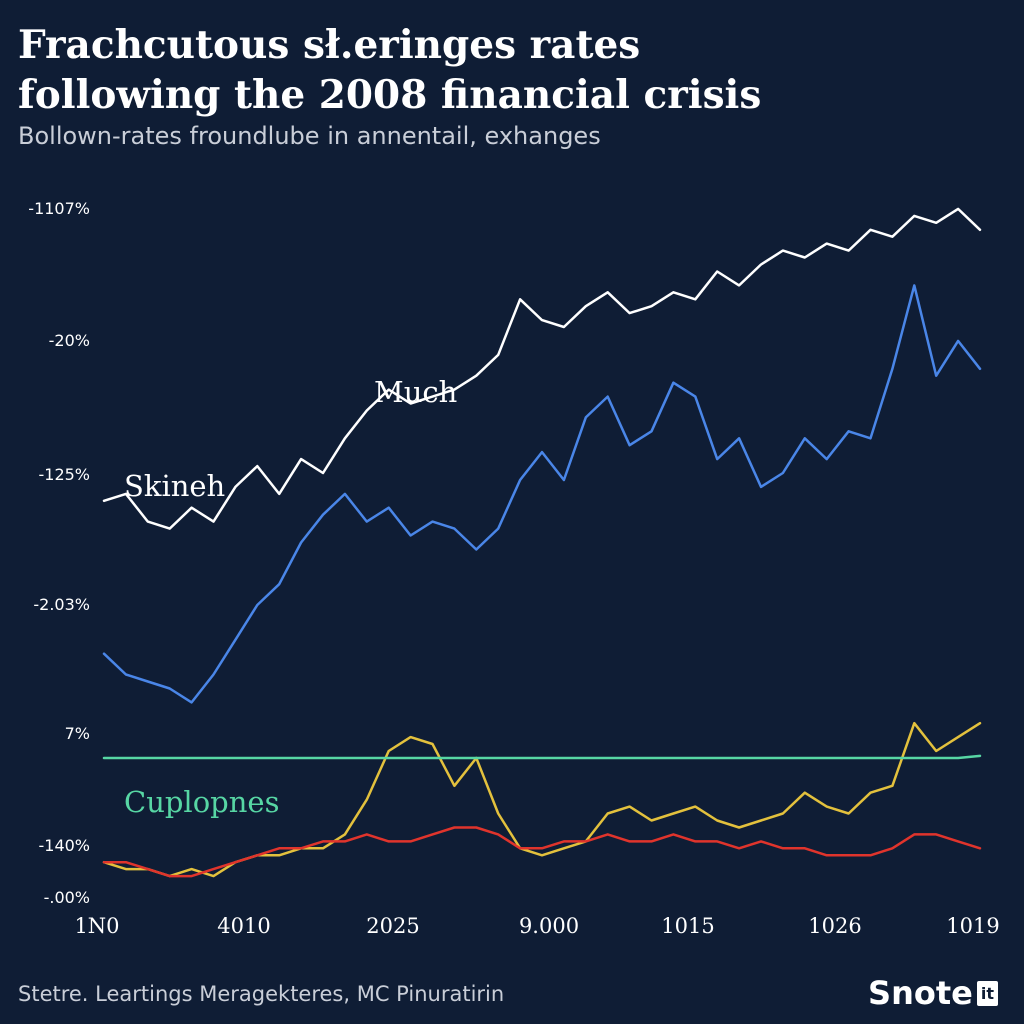 This screenshot has width=1024, height=1024. What do you see at coordinates (920, 993) in the screenshot?
I see `brand-name: Snote` at bounding box center [920, 993].